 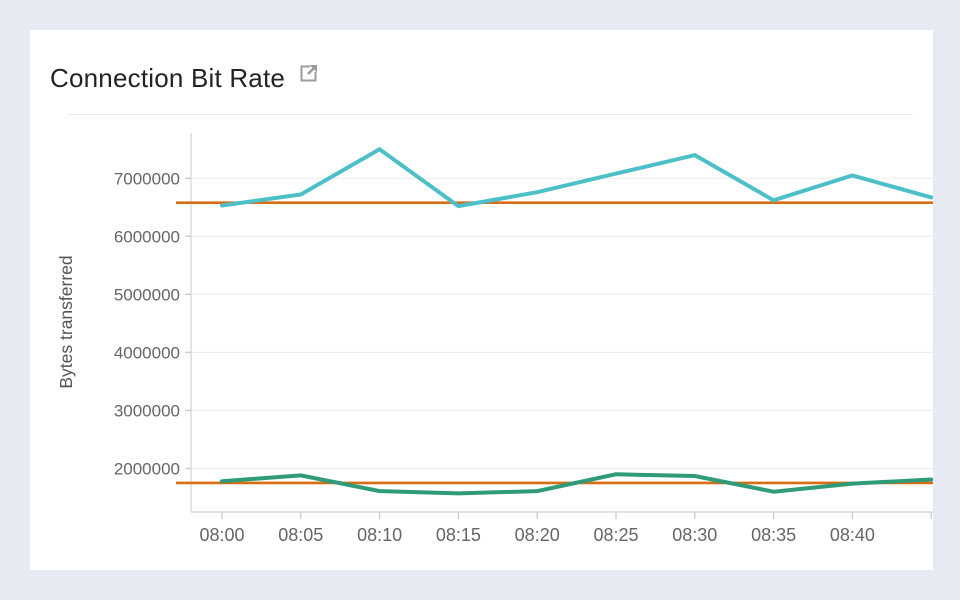 I want to click on y-tick-label: 7000000, so click(x=147, y=178).